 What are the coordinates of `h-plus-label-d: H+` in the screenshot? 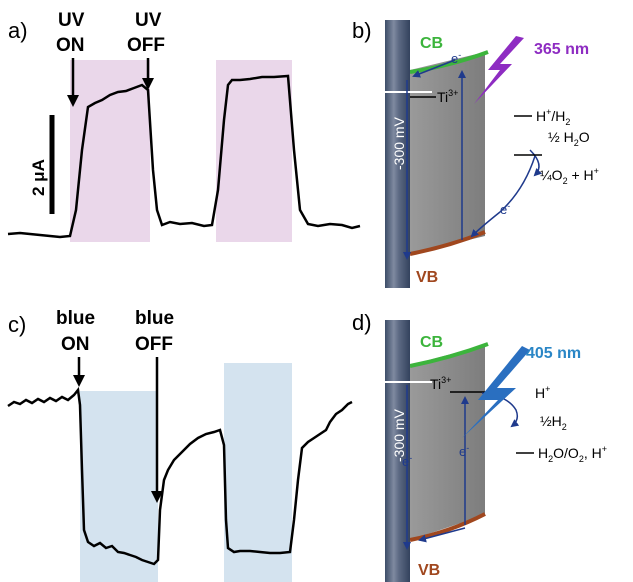 It's located at (542, 392).